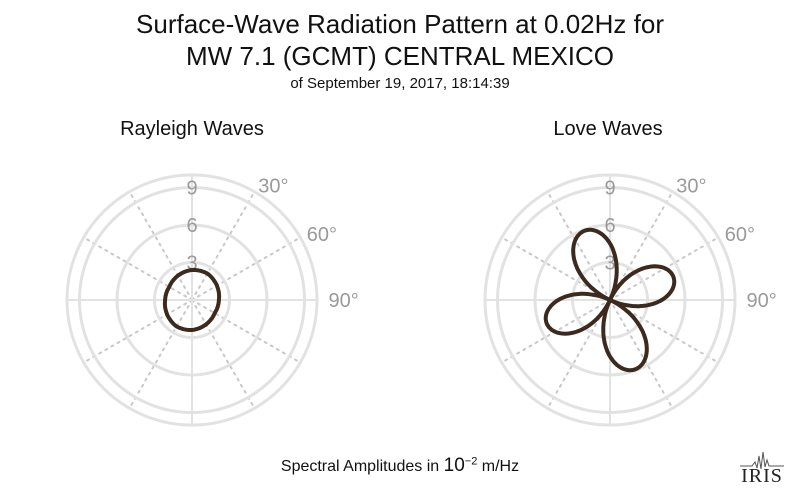 The image size is (800, 496). Describe the element at coordinates (362, 466) in the screenshot. I see `unit-prefix: Spectral Amplitudes in` at that location.